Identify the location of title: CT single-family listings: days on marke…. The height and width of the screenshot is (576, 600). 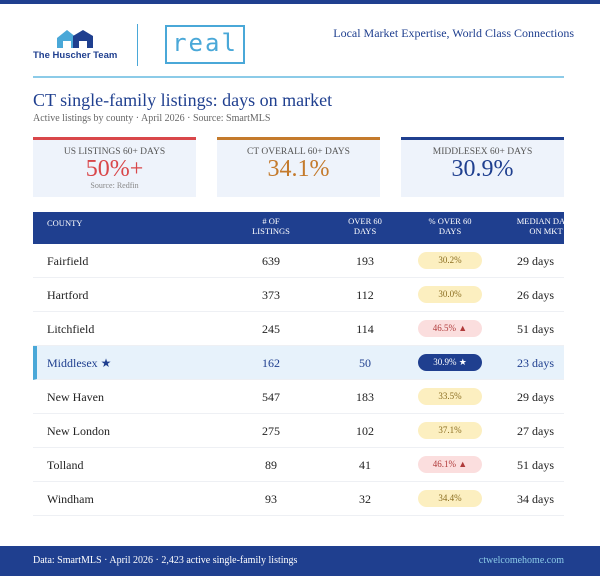
(183, 100).